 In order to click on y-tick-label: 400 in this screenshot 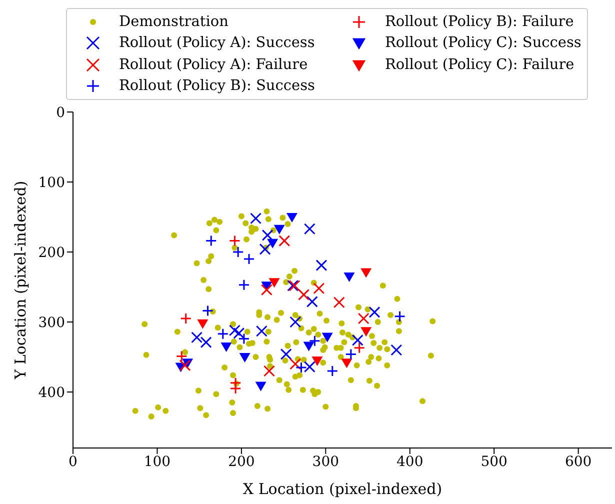, I will do `click(51, 392)`.